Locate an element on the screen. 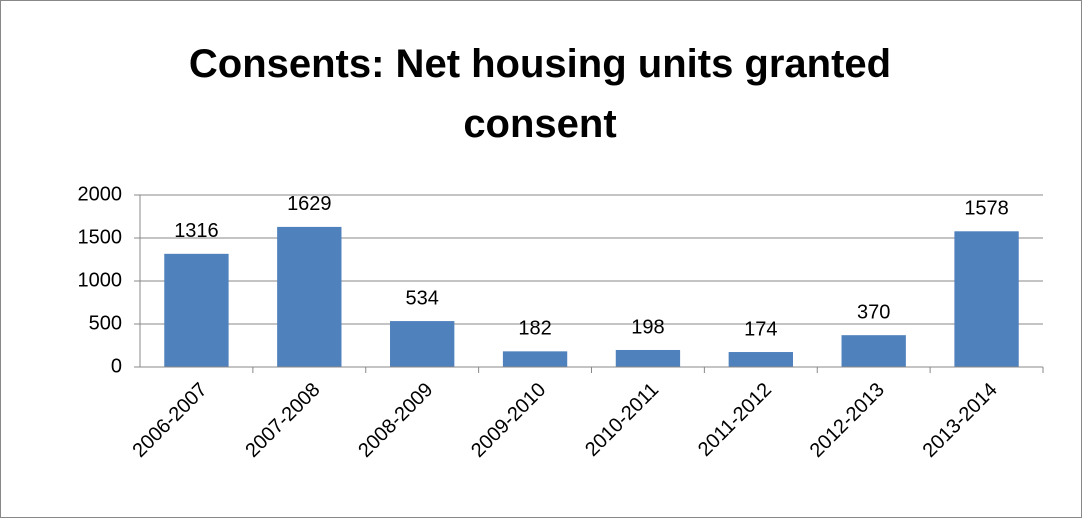  data-label: 1316 is located at coordinates (196, 231).